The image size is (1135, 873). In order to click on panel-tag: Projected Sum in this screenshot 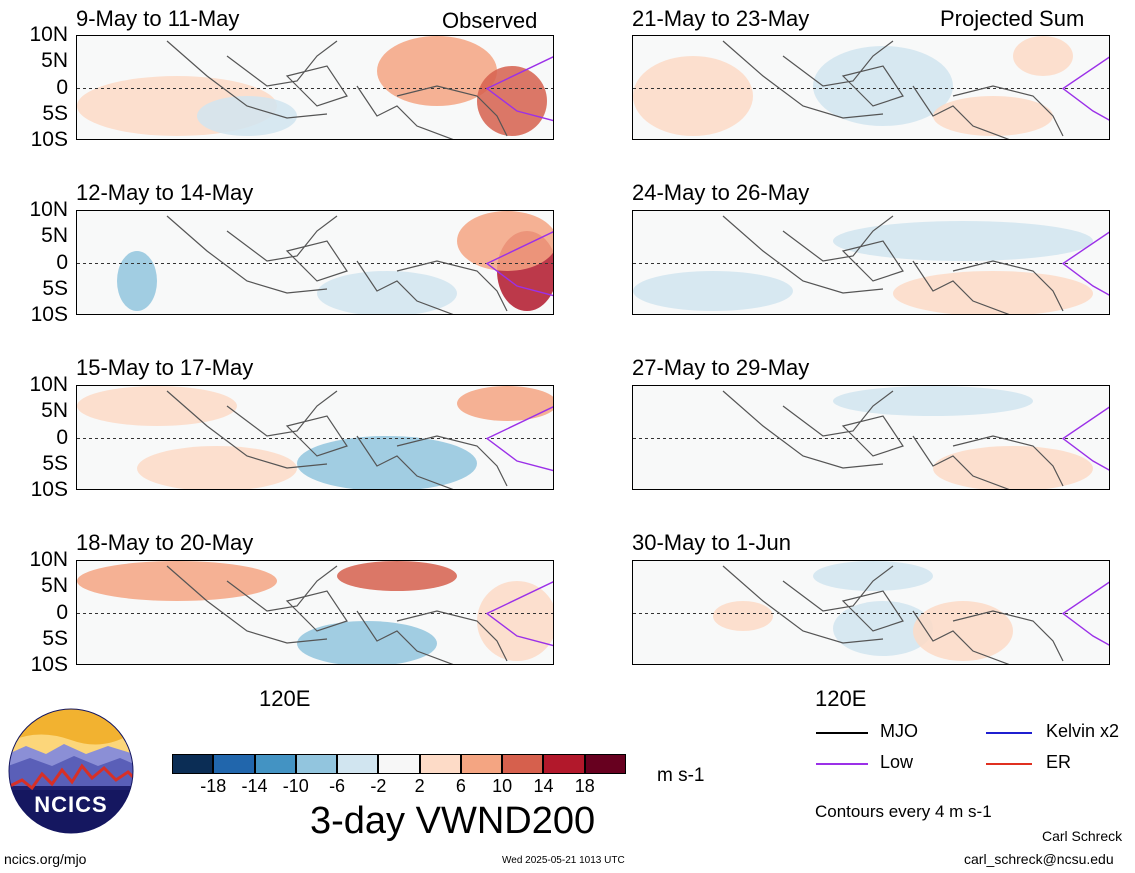, I will do `click(1012, 18)`.